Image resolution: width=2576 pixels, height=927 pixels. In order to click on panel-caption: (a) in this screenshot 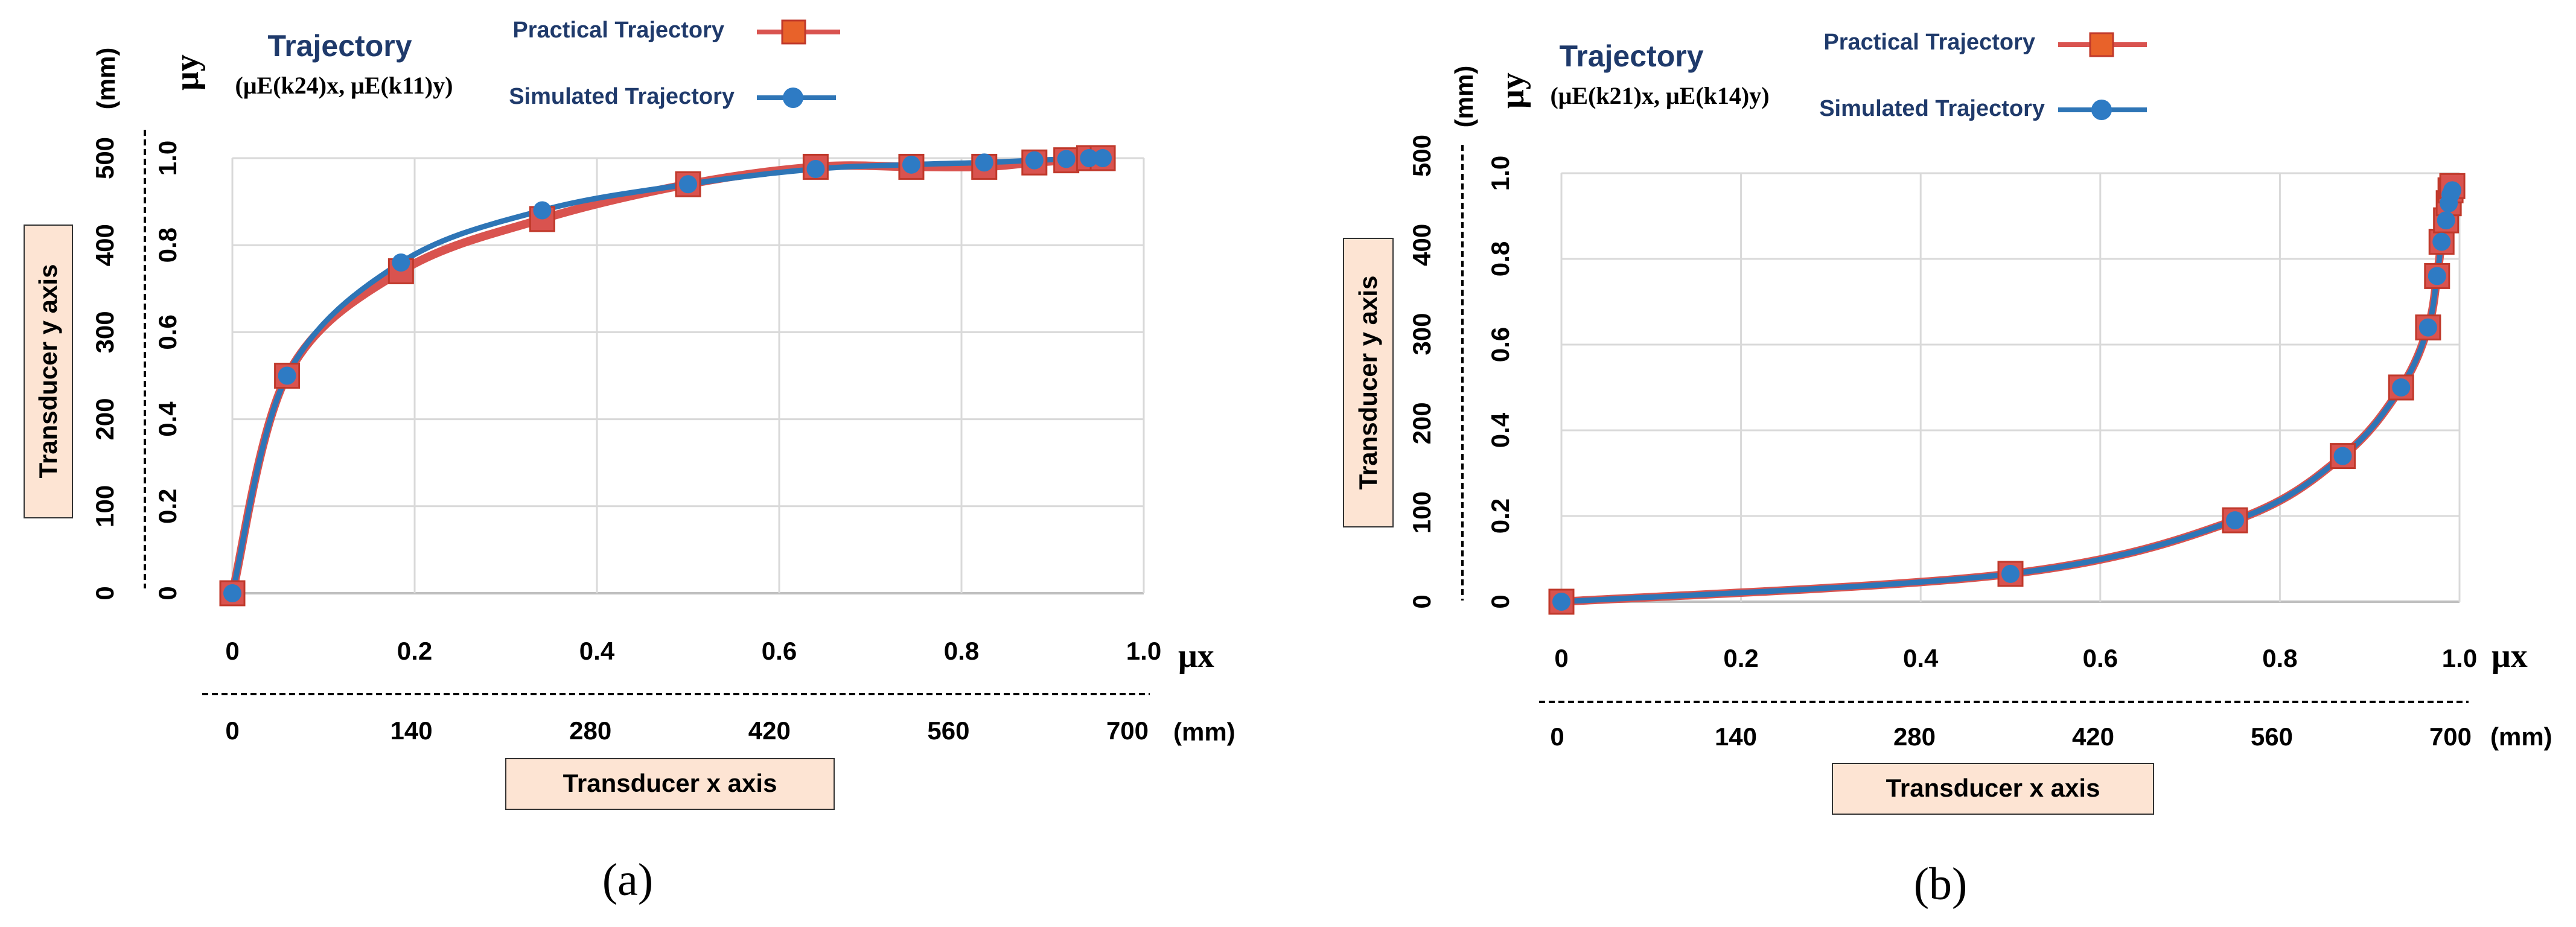, I will do `click(627, 880)`.